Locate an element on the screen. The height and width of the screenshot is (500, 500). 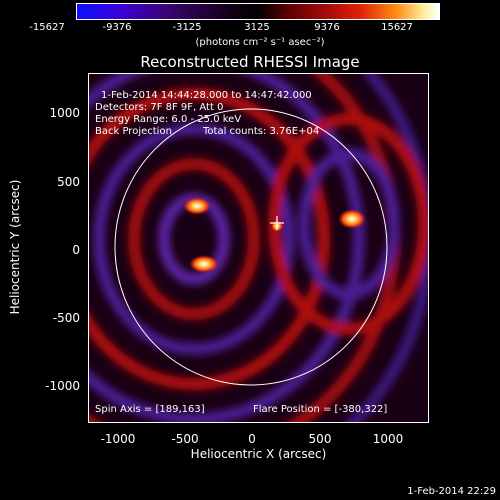
y-tick: 500 is located at coordinates (68, 182).